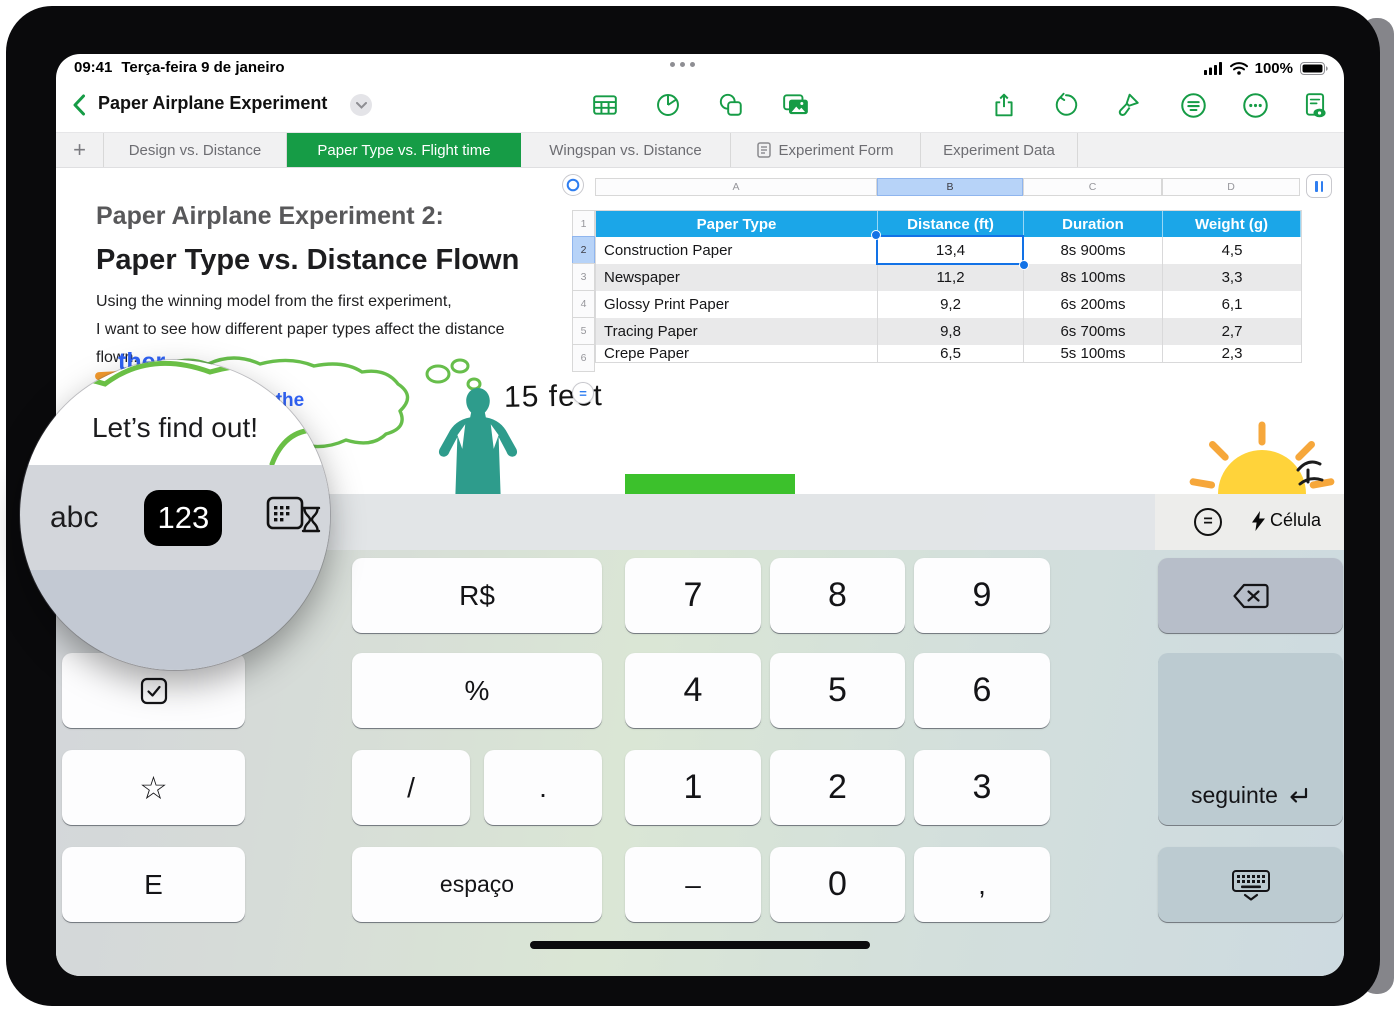 The height and width of the screenshot is (1012, 1400). What do you see at coordinates (951, 224) in the screenshot?
I see `table-header-cell: Distance (ft)` at bounding box center [951, 224].